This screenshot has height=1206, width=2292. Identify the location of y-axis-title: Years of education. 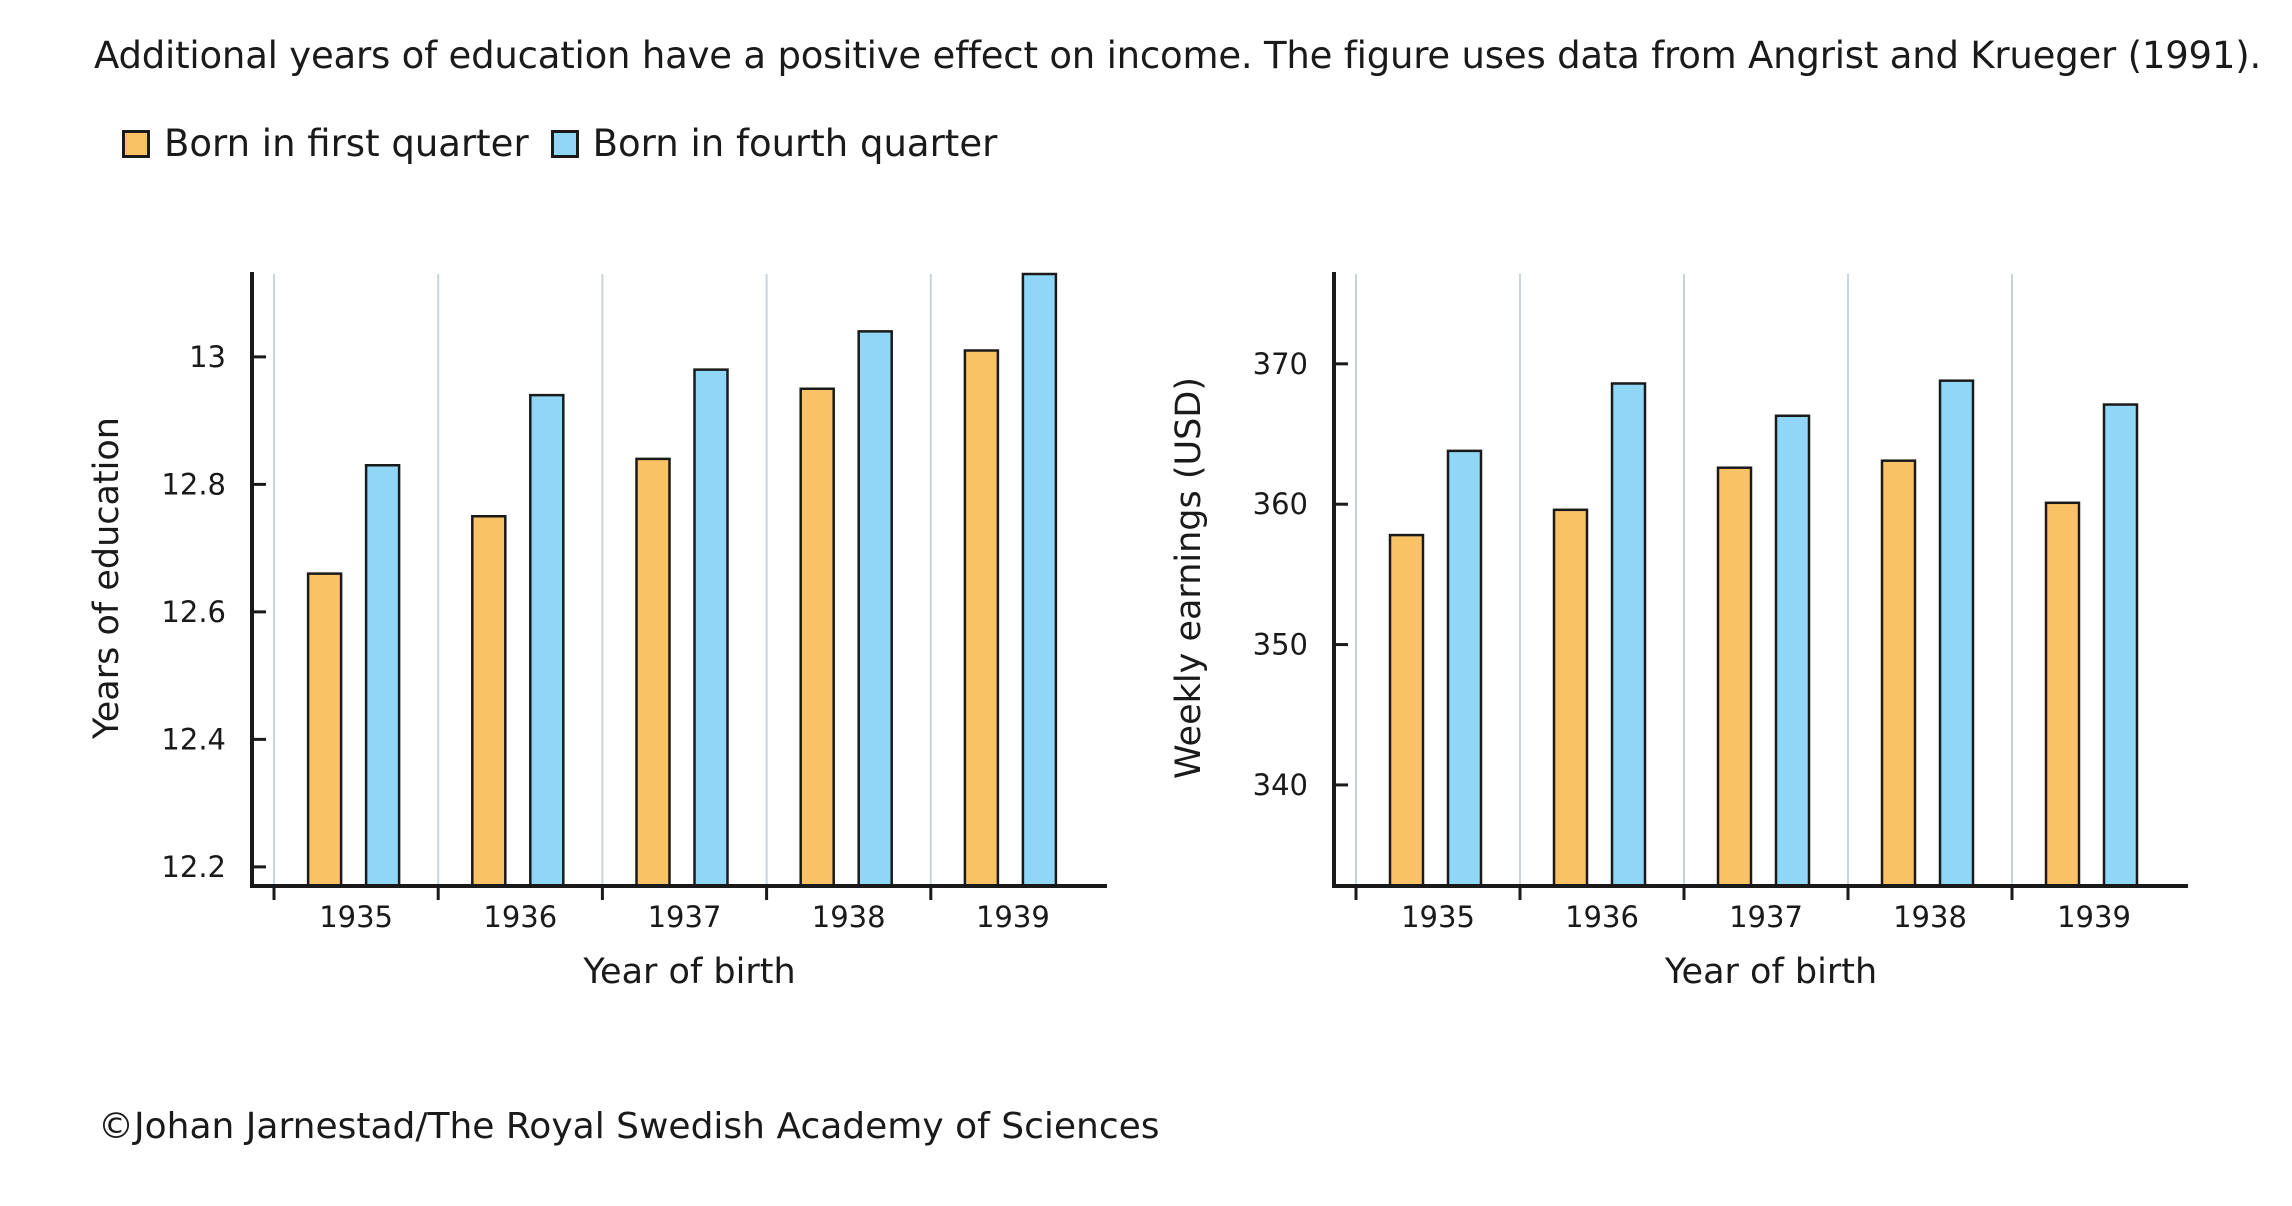
(107, 578).